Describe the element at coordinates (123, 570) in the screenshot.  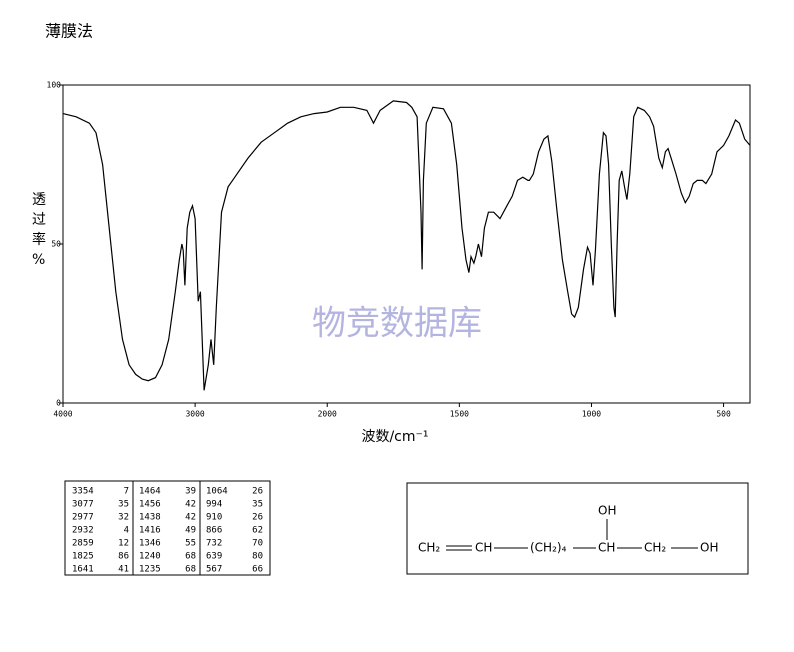
I see `peak-transmittance: 41` at that location.